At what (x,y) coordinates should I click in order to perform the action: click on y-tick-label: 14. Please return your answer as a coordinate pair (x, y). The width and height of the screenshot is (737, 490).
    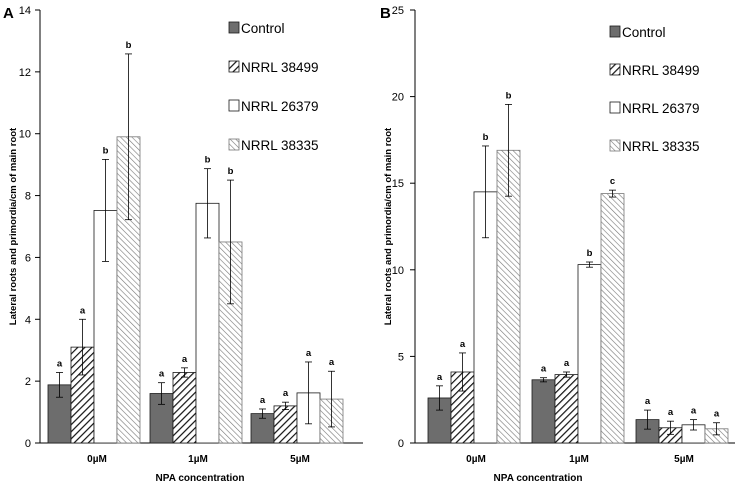
    Looking at the image, I should click on (25, 11).